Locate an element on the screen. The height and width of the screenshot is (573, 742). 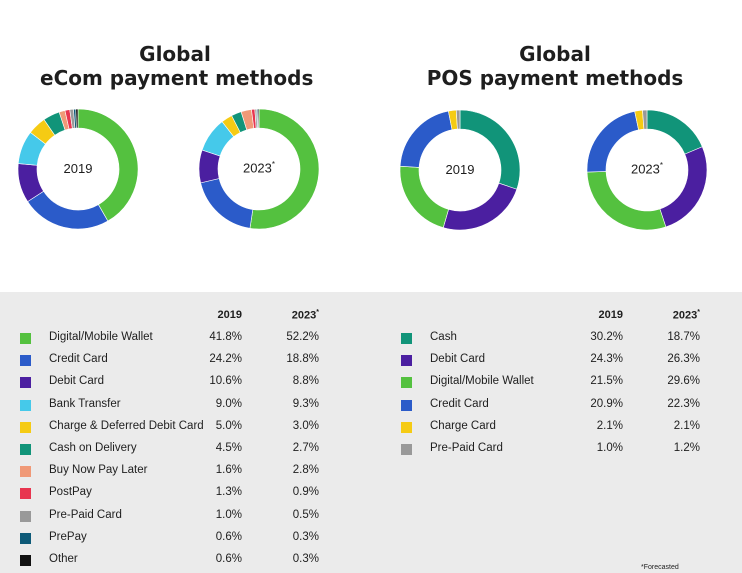
ecom-legend-value-2019-debit-card: 10.6% is located at coordinates (225, 381).